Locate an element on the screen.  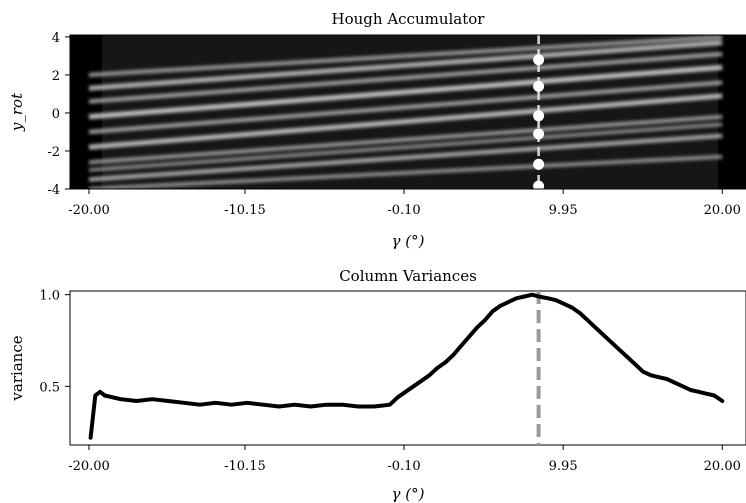
hough-y-label: y_rot is located at coordinates (17, 112).